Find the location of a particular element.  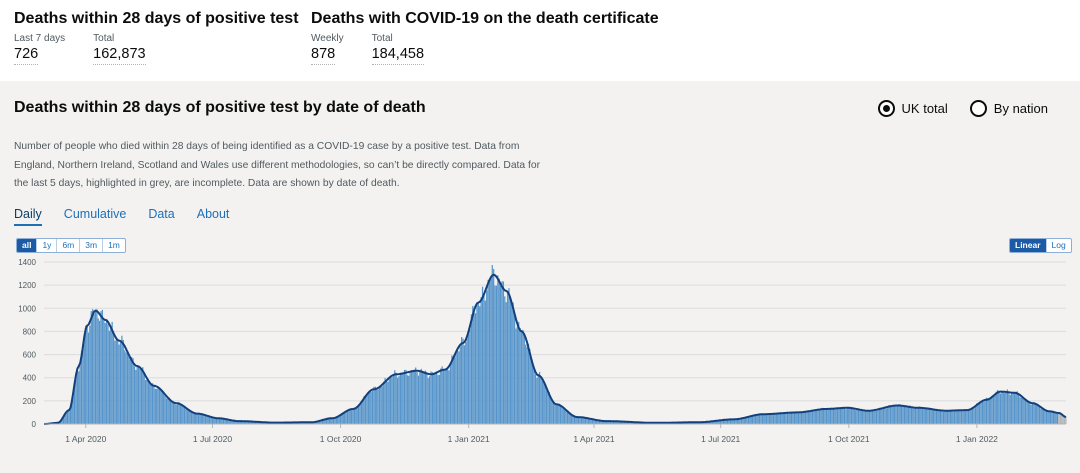

radio-selected-icon is located at coordinates (886, 108).